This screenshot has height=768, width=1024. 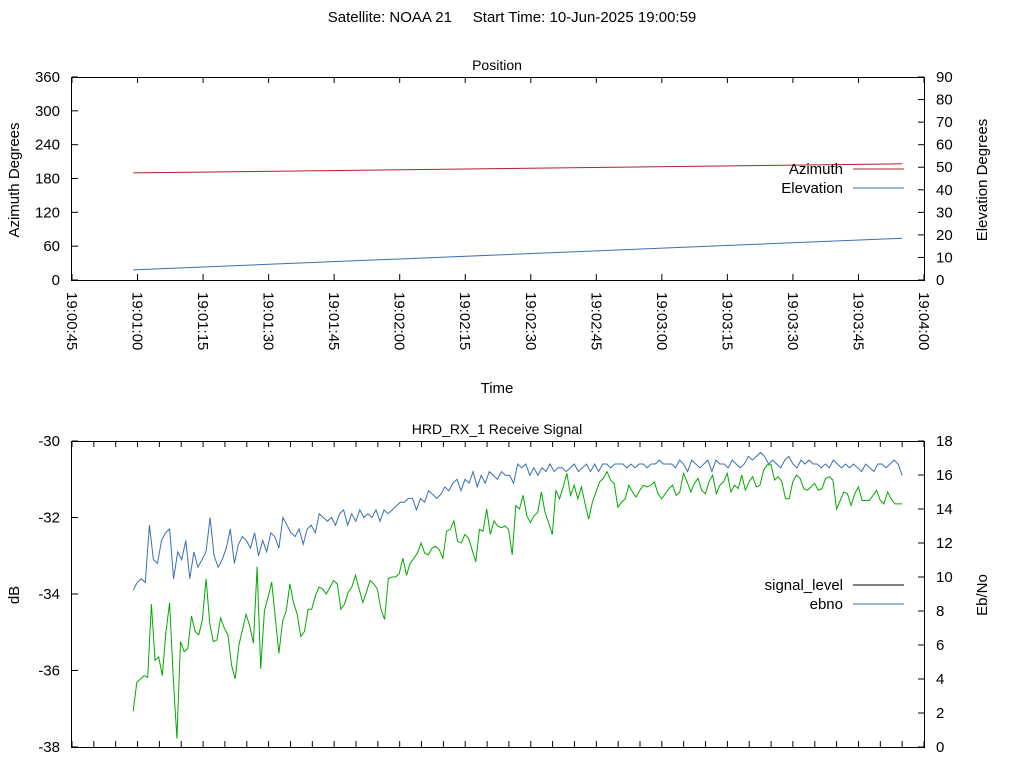 I want to click on signal-y-tick-label: -36, so click(x=49, y=671).